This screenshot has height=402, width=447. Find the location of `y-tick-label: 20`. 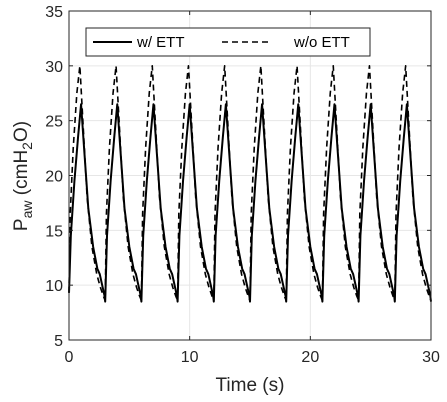

y-tick-label: 20 is located at coordinates (54, 177).